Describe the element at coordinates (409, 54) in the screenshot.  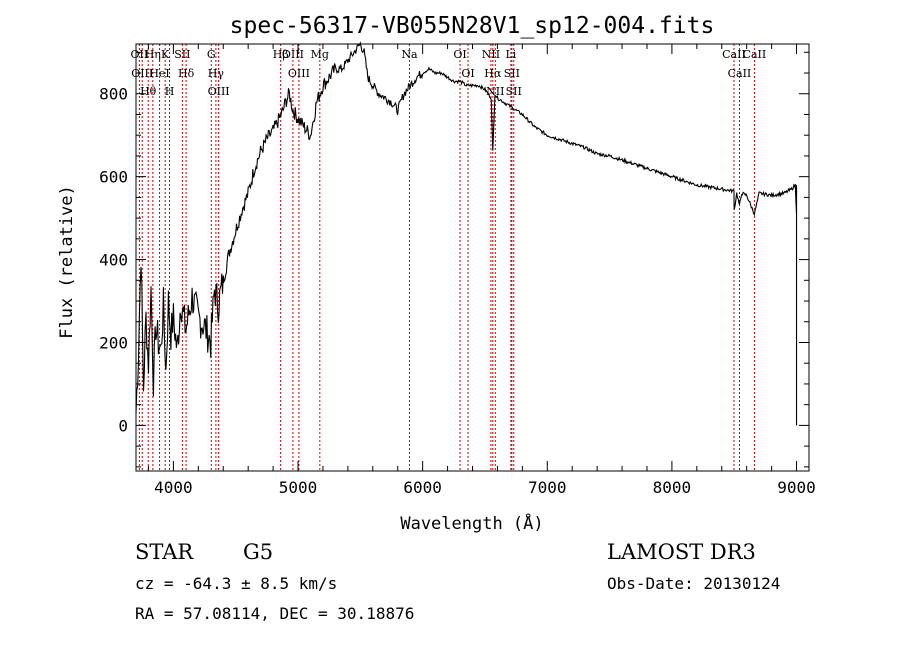
I see `line-marker-label: Na` at that location.